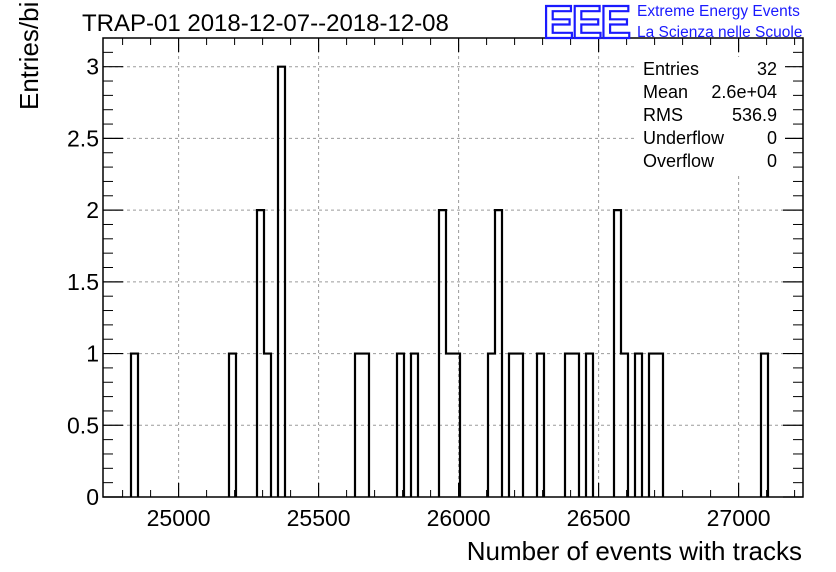 The width and height of the screenshot is (836, 572). Describe the element at coordinates (739, 518) in the screenshot. I see `x-tick-label: 27000` at that location.